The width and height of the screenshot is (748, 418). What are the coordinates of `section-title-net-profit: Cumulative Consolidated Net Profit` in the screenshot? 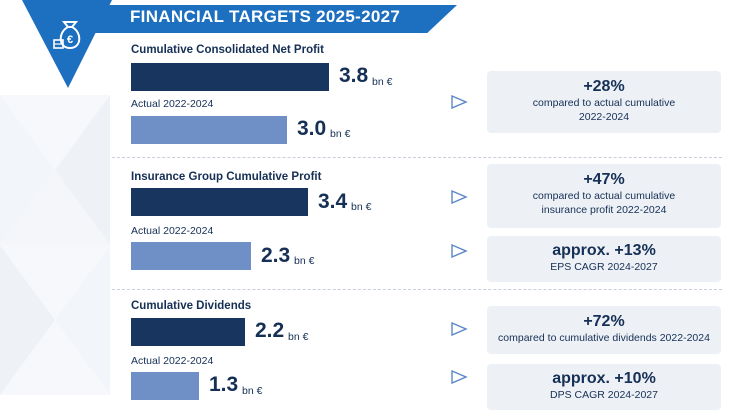 It's located at (227, 50).